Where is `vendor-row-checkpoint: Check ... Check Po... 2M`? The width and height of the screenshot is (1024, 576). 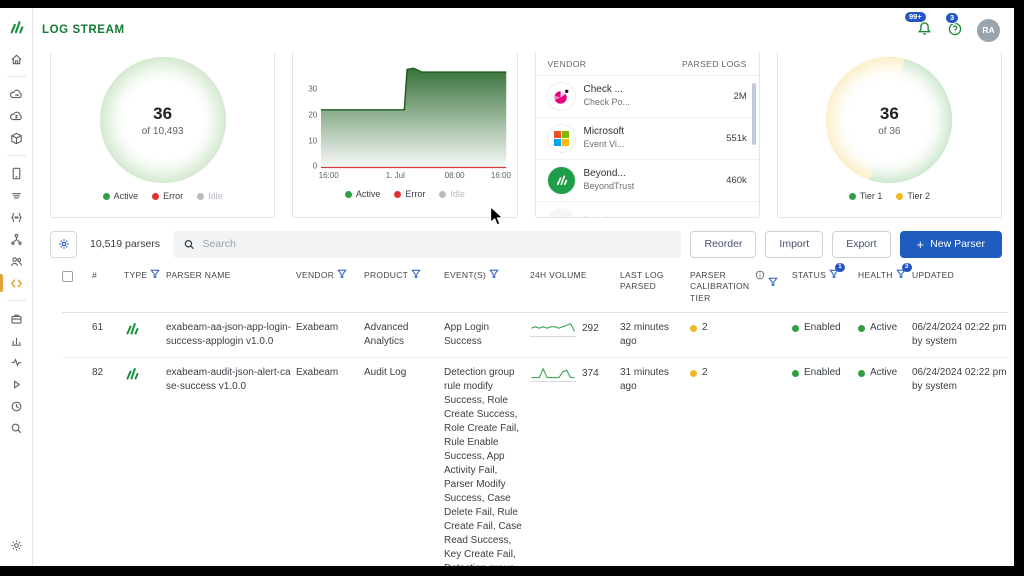 vendor-row-checkpoint: Check ... Check Po... 2M is located at coordinates (647, 97).